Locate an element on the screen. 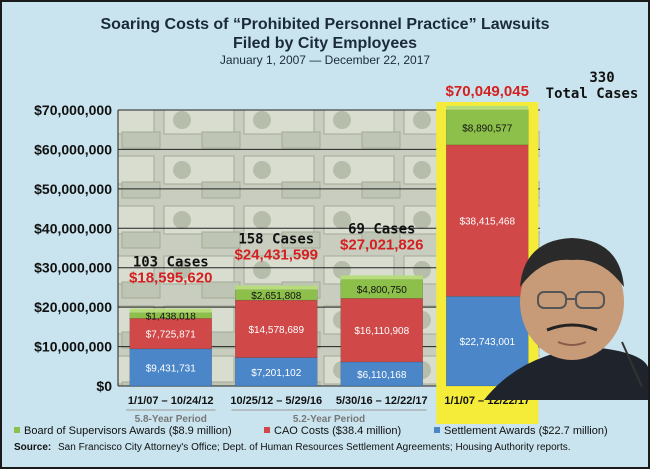 This screenshot has width=650, height=469. bar-value-label: $2,651,808 is located at coordinates (276, 296).